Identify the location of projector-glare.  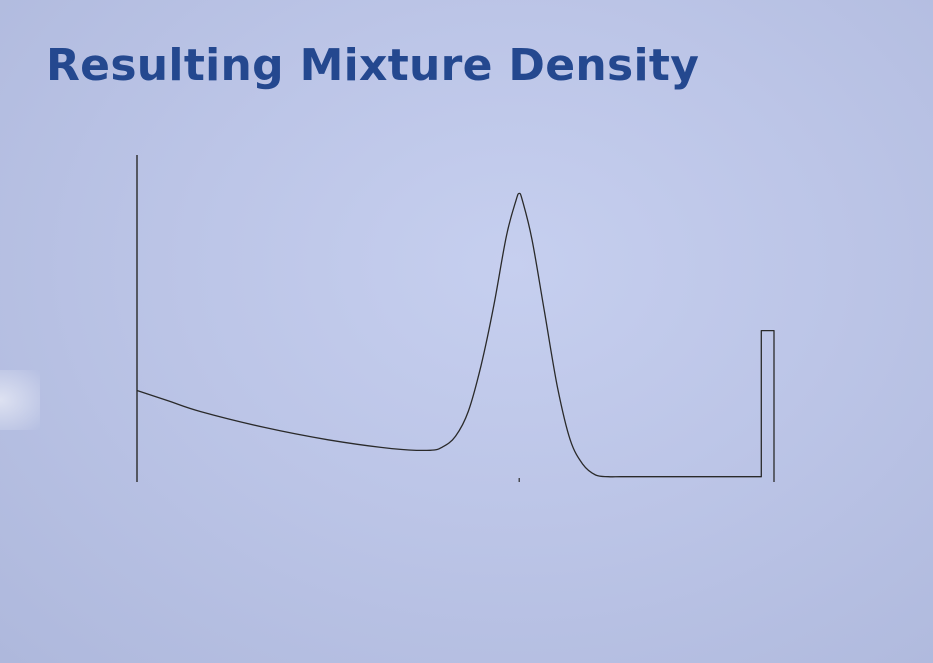
(20, 400).